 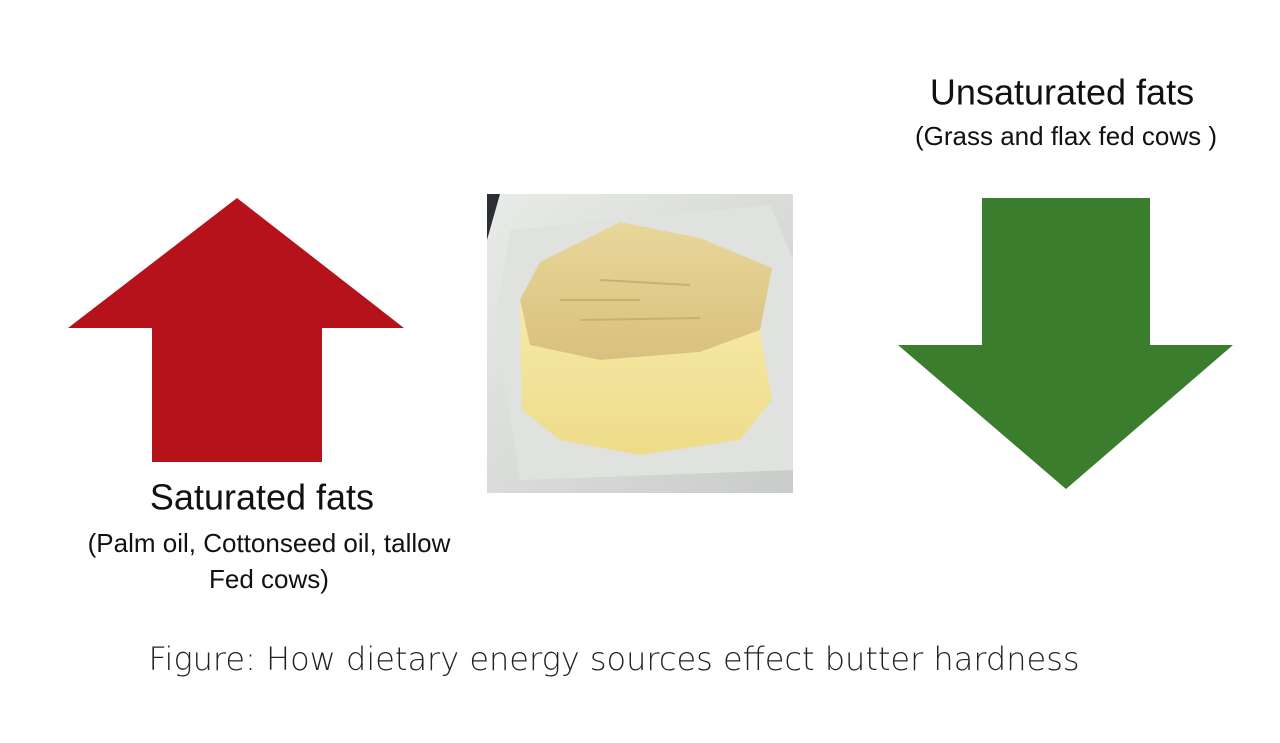 I want to click on left-title: Saturated fats, so click(x=262, y=497).